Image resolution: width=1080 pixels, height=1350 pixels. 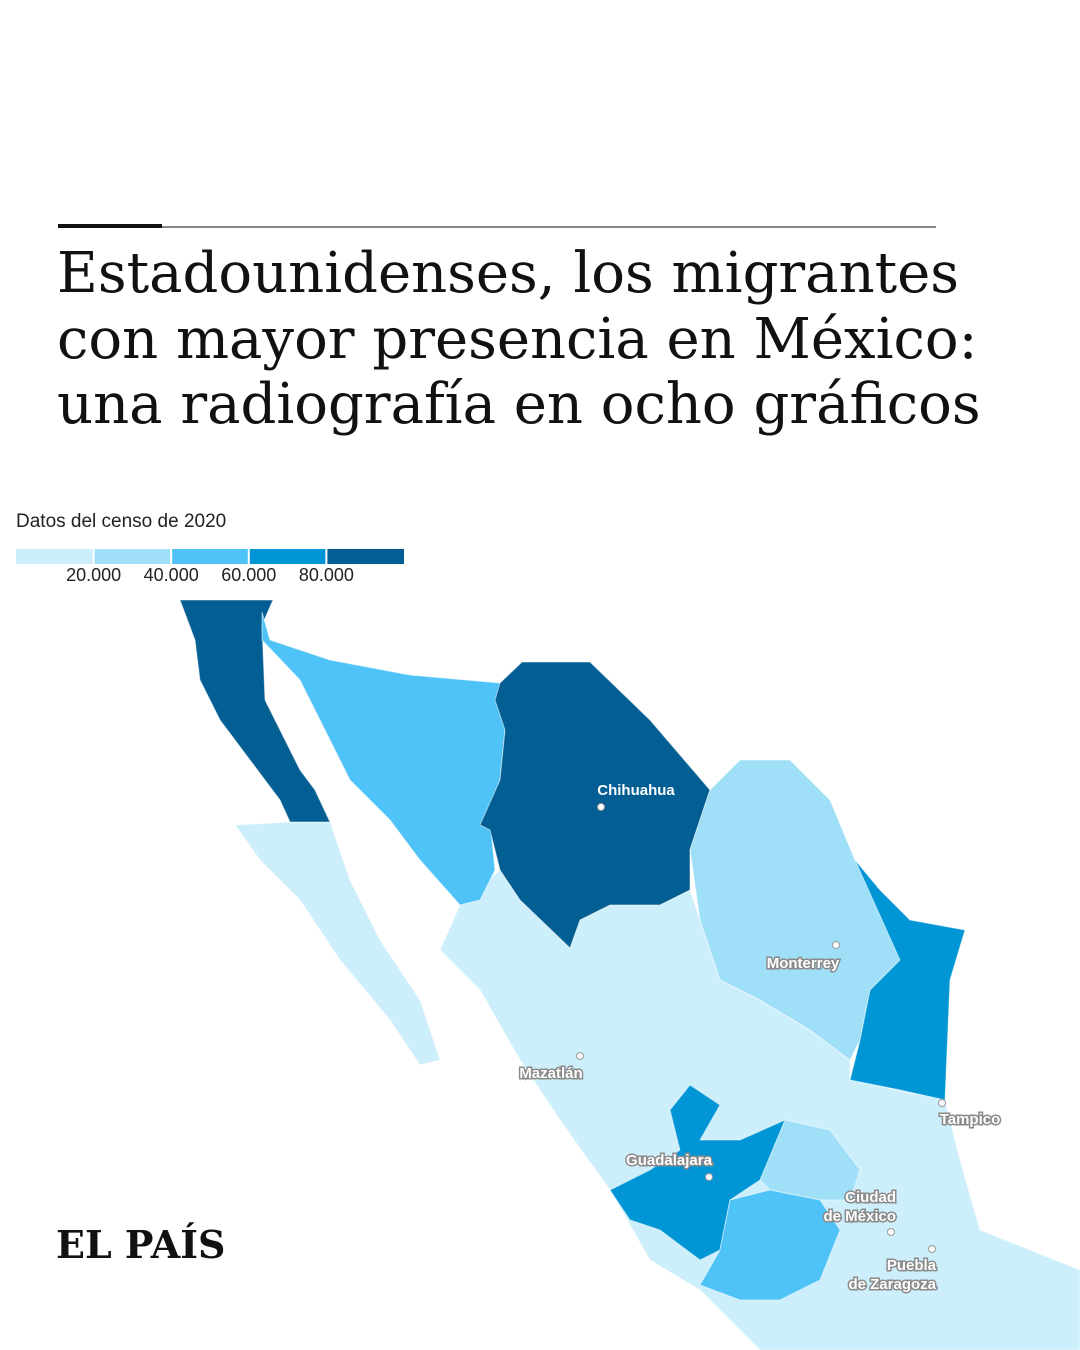 I want to click on city-label: de México, so click(x=859, y=1216).